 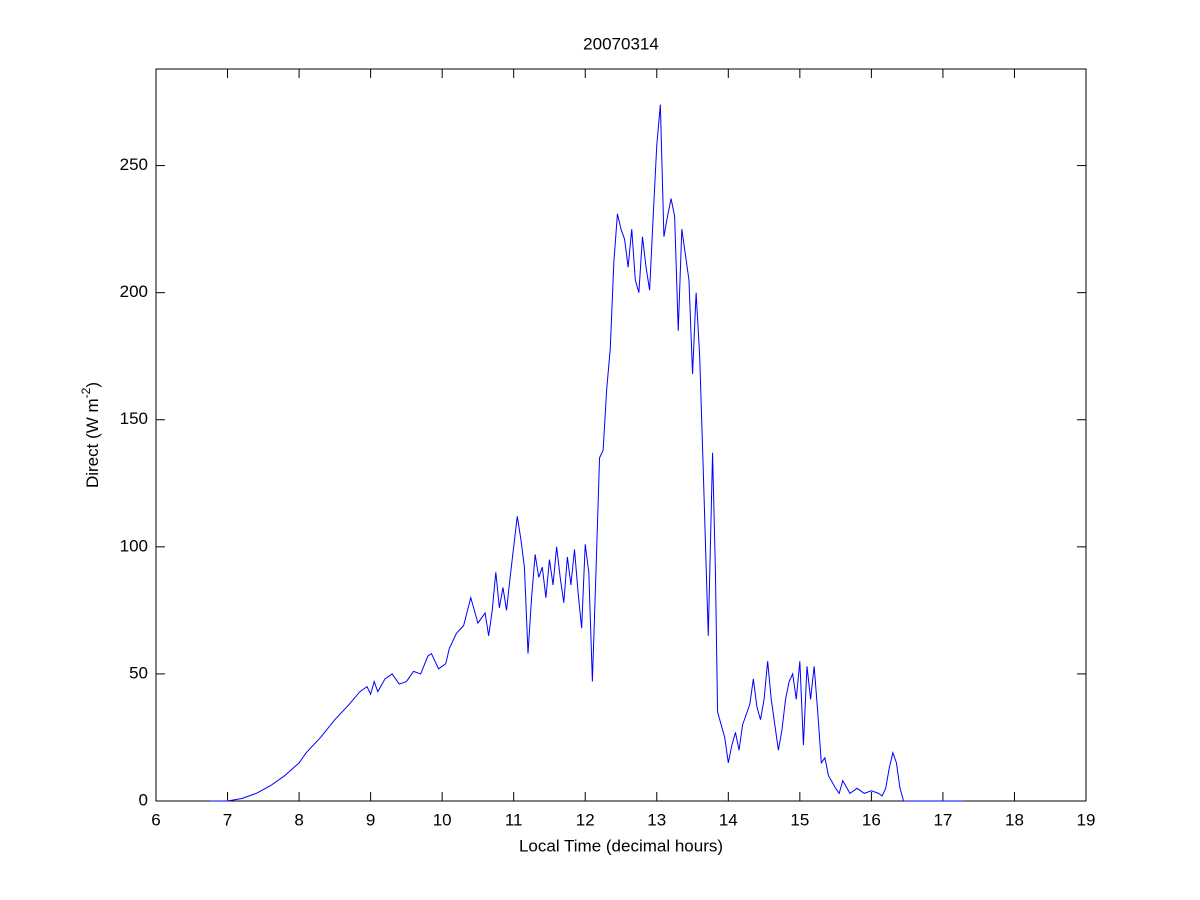 What do you see at coordinates (1086, 819) in the screenshot?
I see `x-tick-label: 19` at bounding box center [1086, 819].